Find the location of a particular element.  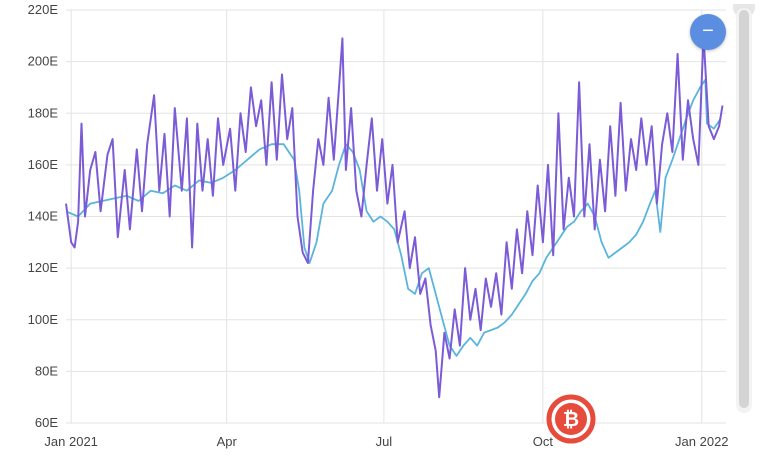

bitcoin-logo-ring is located at coordinates (571, 419).